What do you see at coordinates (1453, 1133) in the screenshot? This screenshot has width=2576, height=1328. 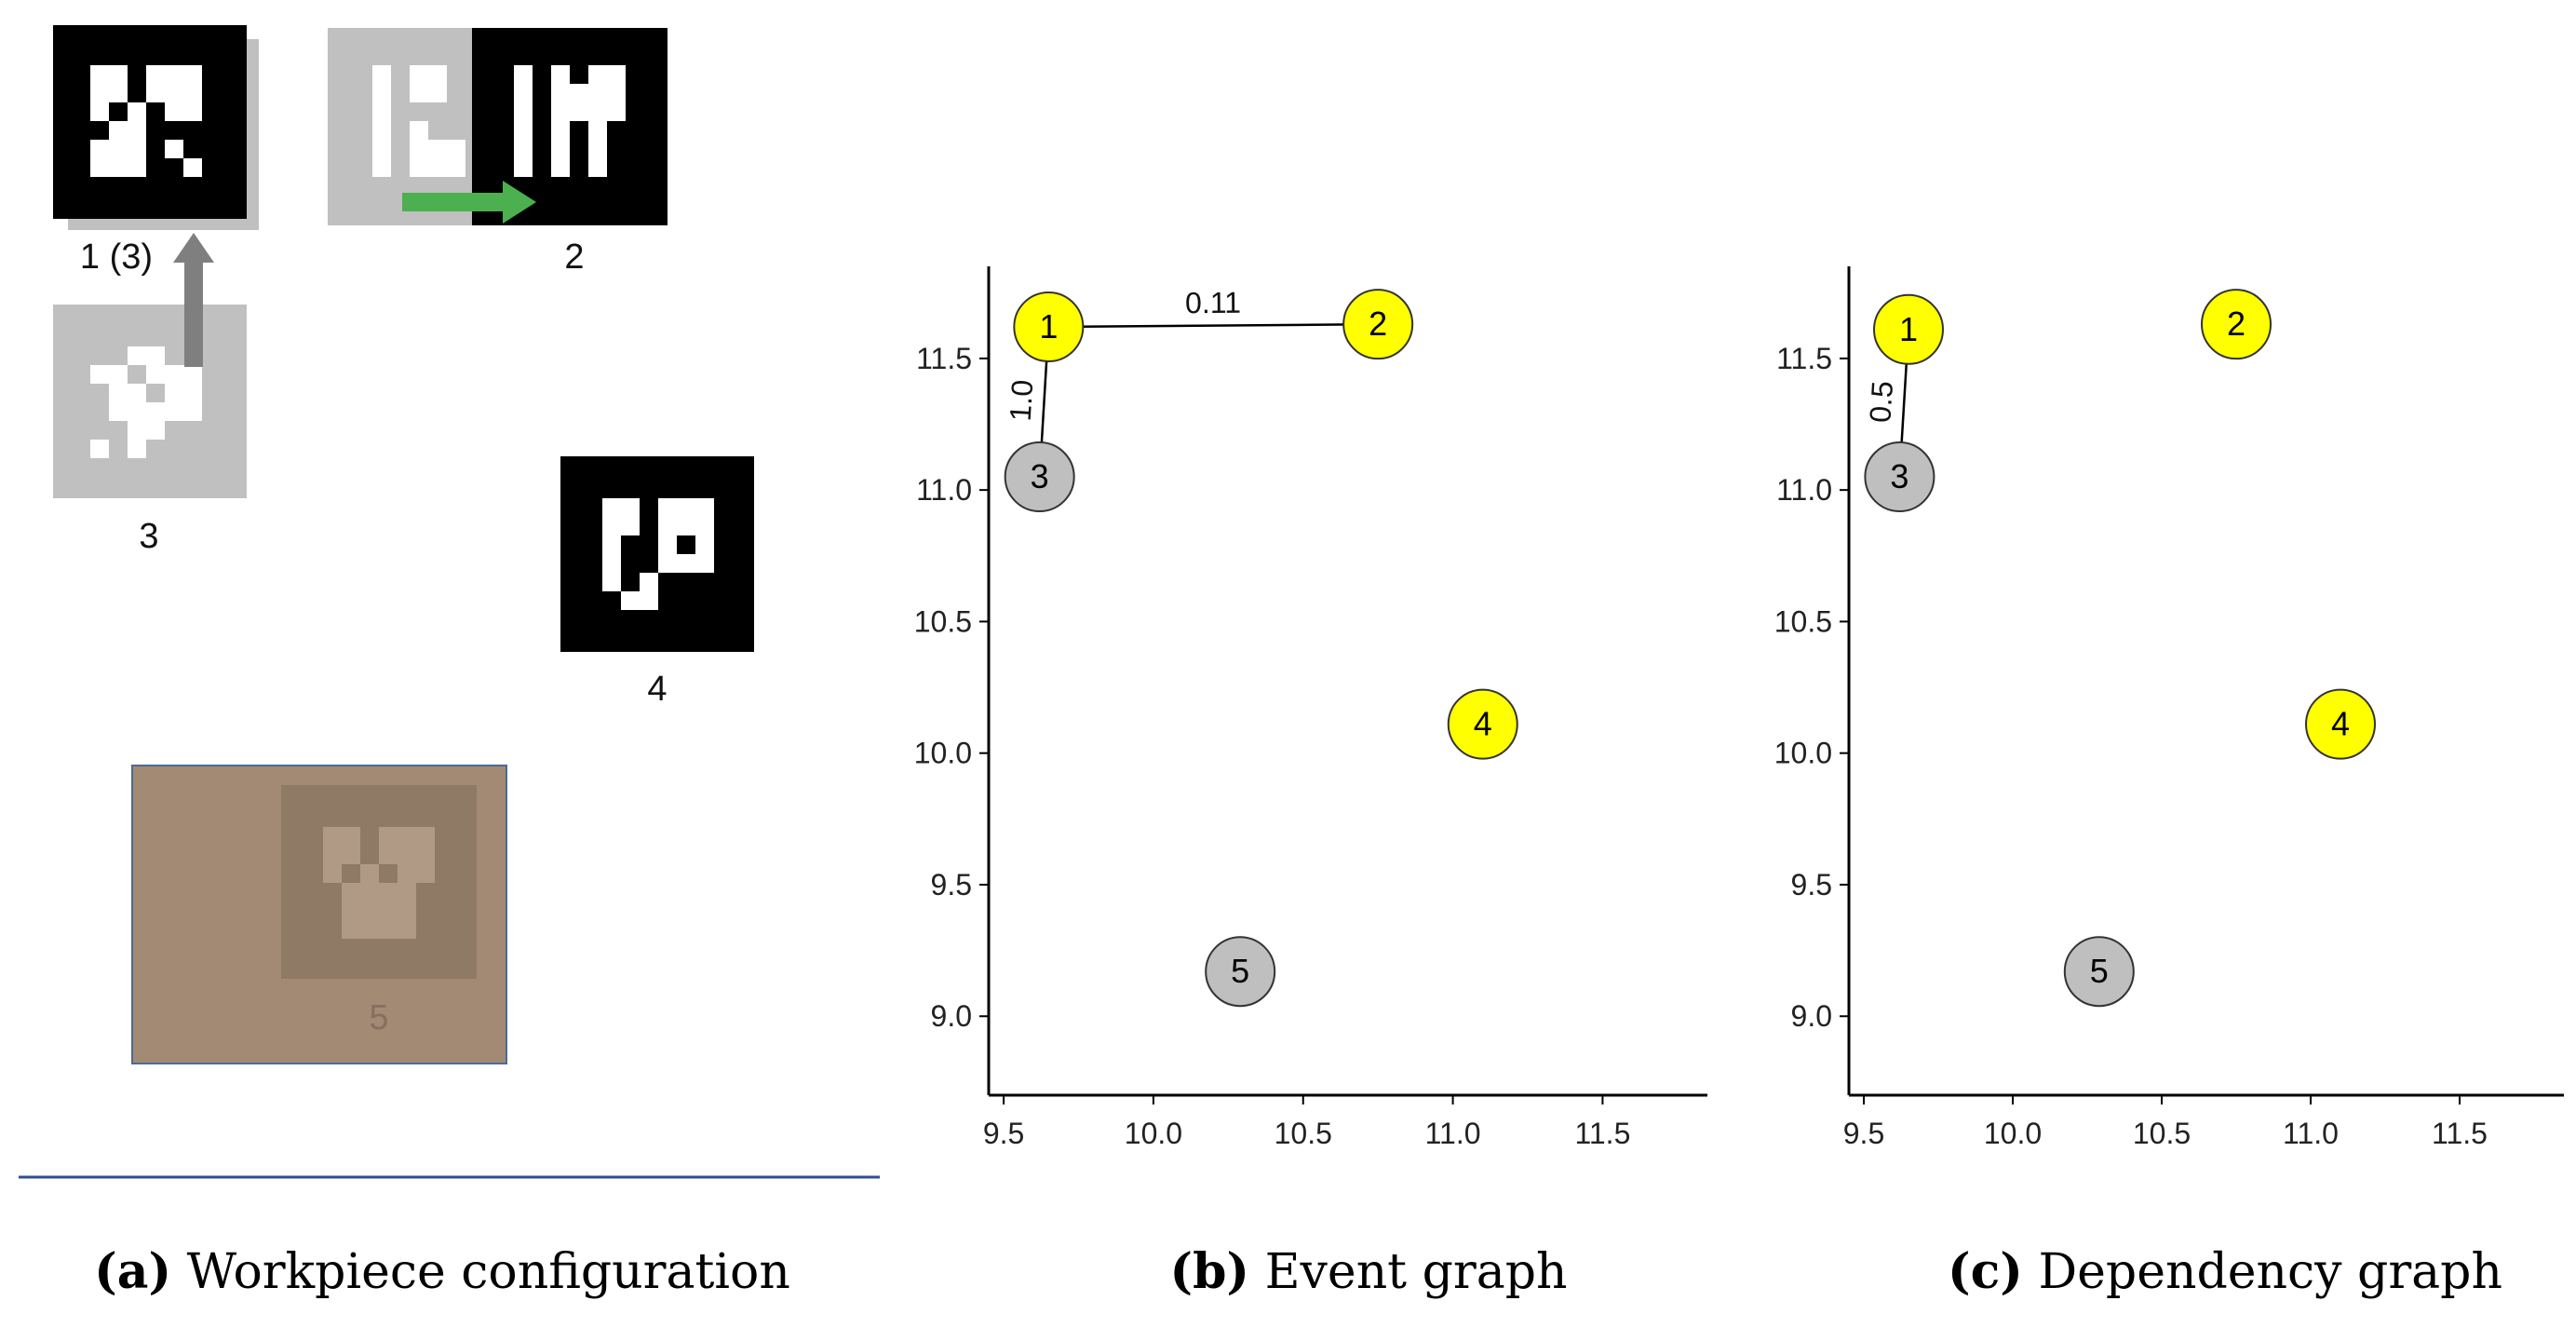 I see `event-graph-xtick-label: 11.0` at bounding box center [1453, 1133].